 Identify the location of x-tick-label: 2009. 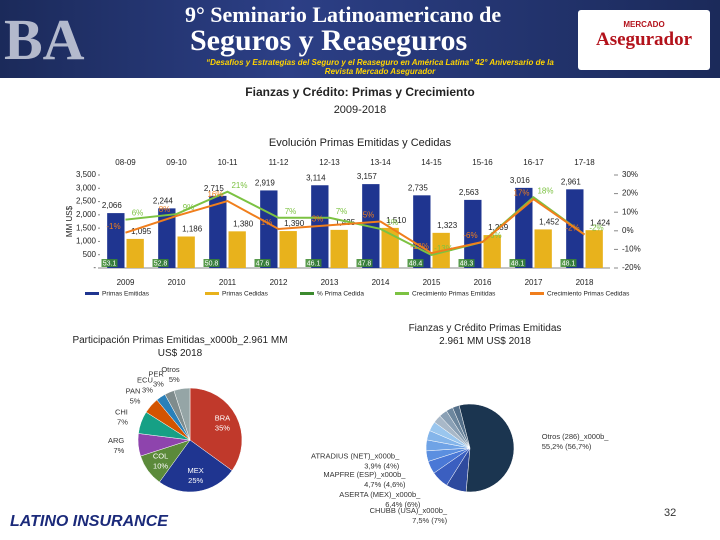
(126, 282).